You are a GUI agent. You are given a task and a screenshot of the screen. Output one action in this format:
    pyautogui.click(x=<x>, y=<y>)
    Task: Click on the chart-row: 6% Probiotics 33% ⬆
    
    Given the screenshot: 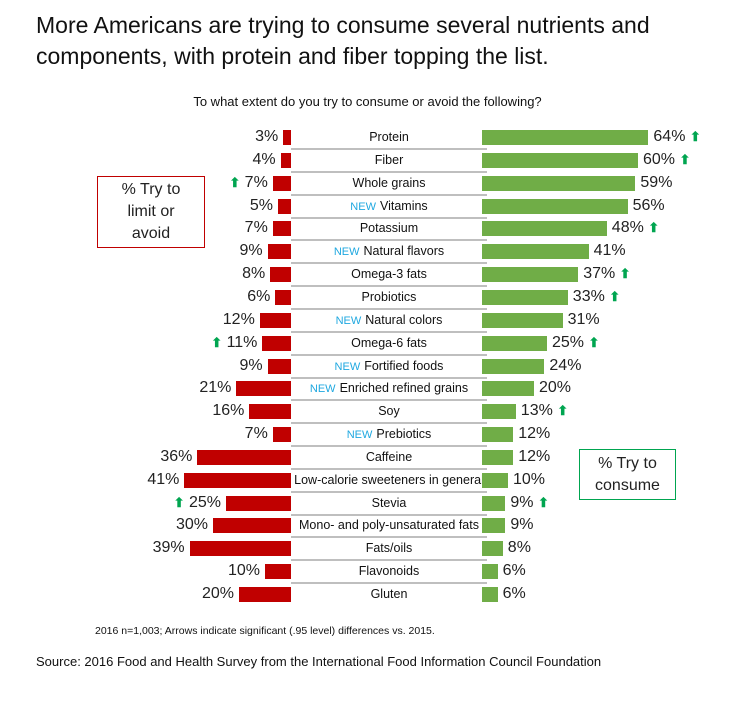 What is the action you would take?
    pyautogui.click(x=367, y=298)
    